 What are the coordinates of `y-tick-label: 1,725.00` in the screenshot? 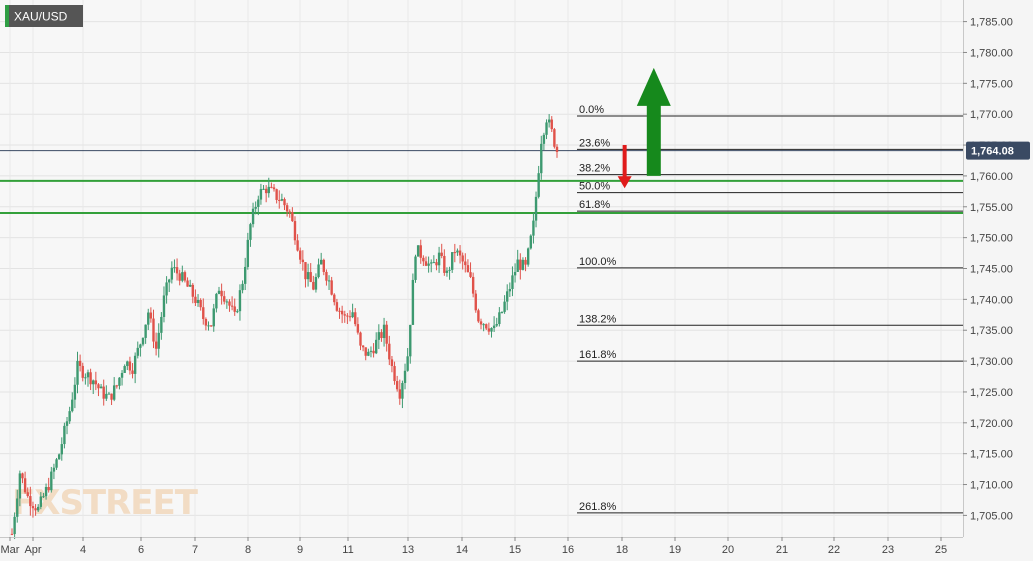 It's located at (991, 393).